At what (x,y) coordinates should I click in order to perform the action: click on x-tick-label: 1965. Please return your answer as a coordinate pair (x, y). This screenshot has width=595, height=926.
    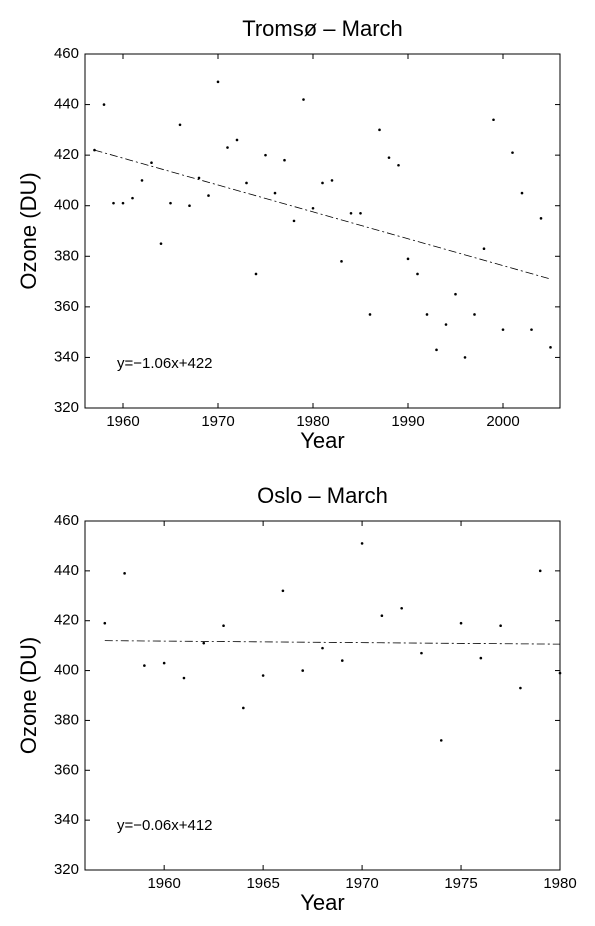
    Looking at the image, I should click on (262, 883).